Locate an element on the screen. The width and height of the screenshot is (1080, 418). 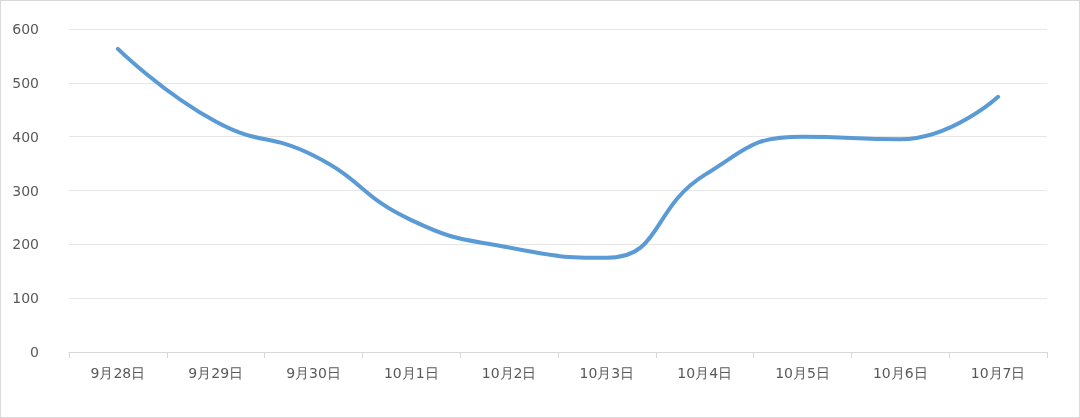
x-tick-label: 9月29日 is located at coordinates (216, 373).